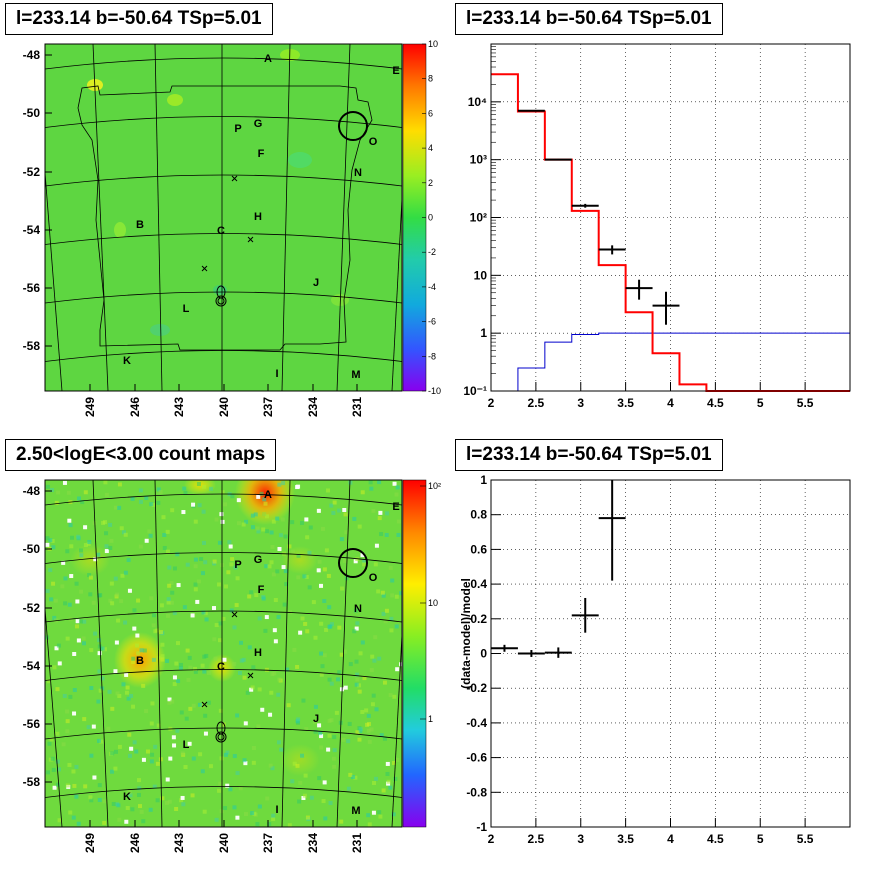 The width and height of the screenshot is (896, 872). What do you see at coordinates (32, 346) in the screenshot?
I see `latitude-tick-label: -58` at bounding box center [32, 346].